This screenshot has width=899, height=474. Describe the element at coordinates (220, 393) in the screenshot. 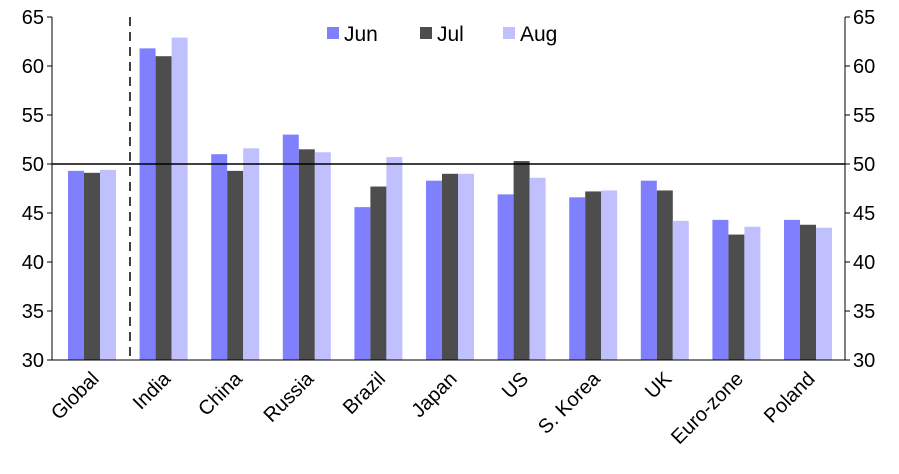

I see `x-tick-label: China` at that location.